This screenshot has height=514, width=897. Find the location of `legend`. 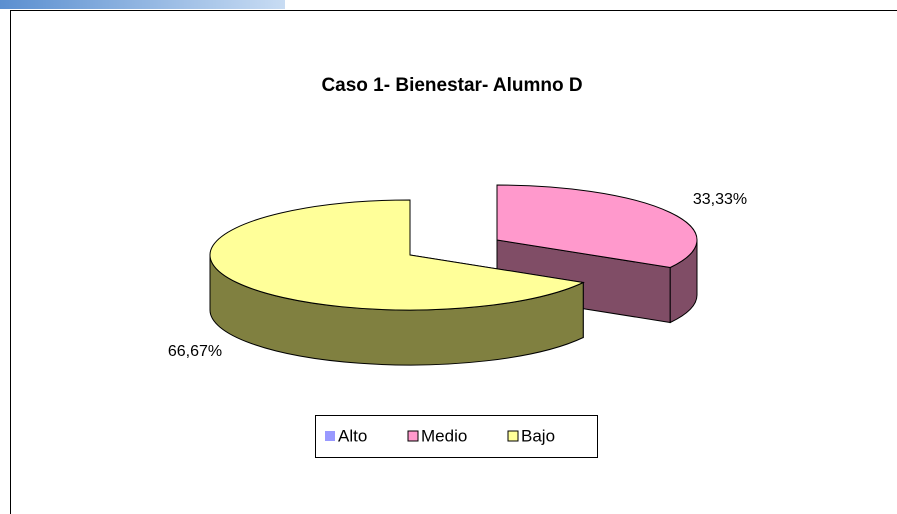

legend is located at coordinates (456, 436).